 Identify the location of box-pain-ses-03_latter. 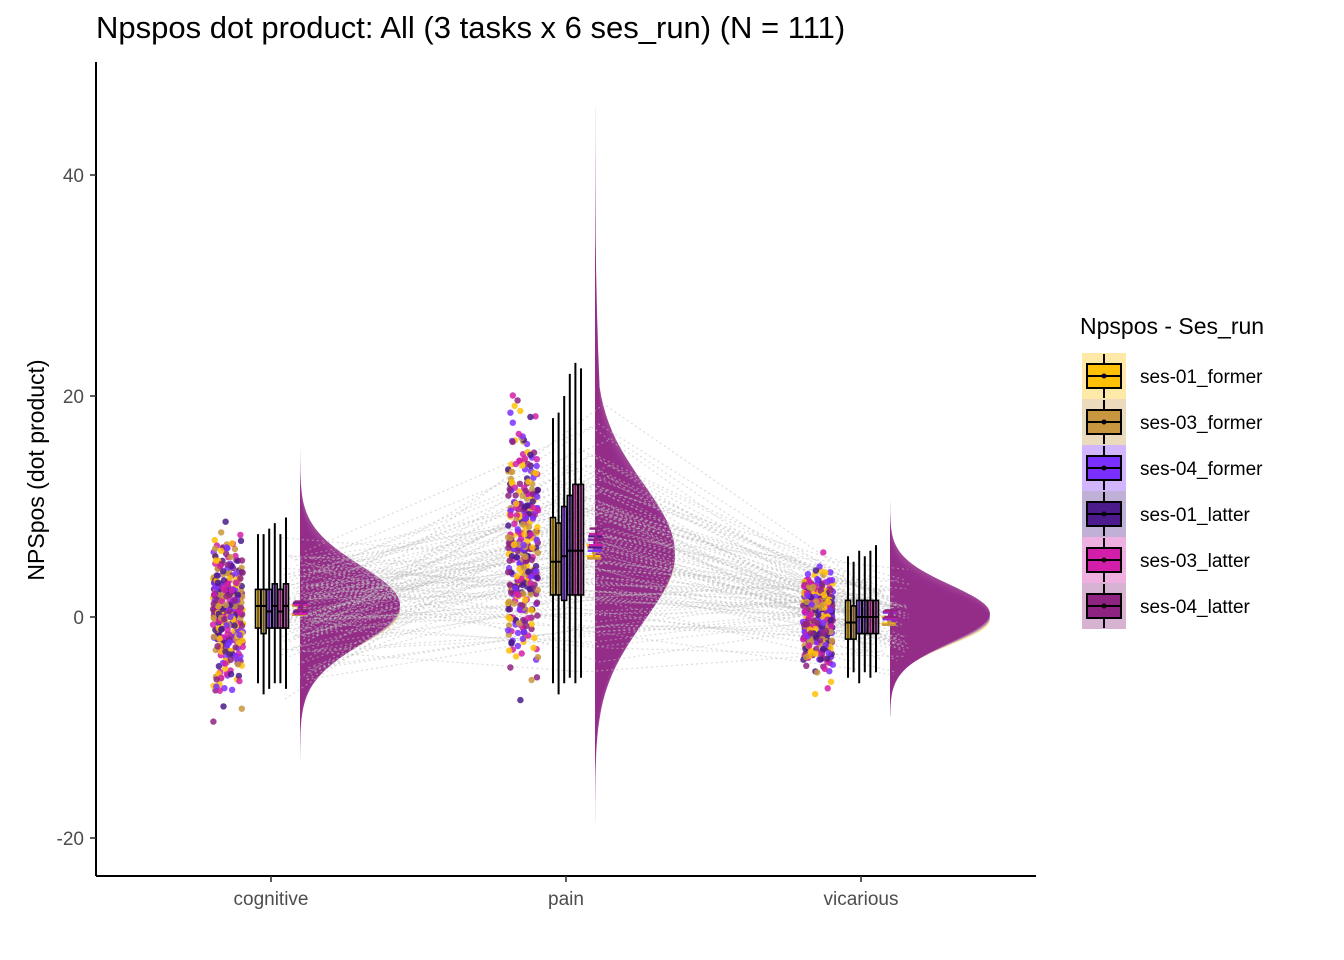
(575, 539).